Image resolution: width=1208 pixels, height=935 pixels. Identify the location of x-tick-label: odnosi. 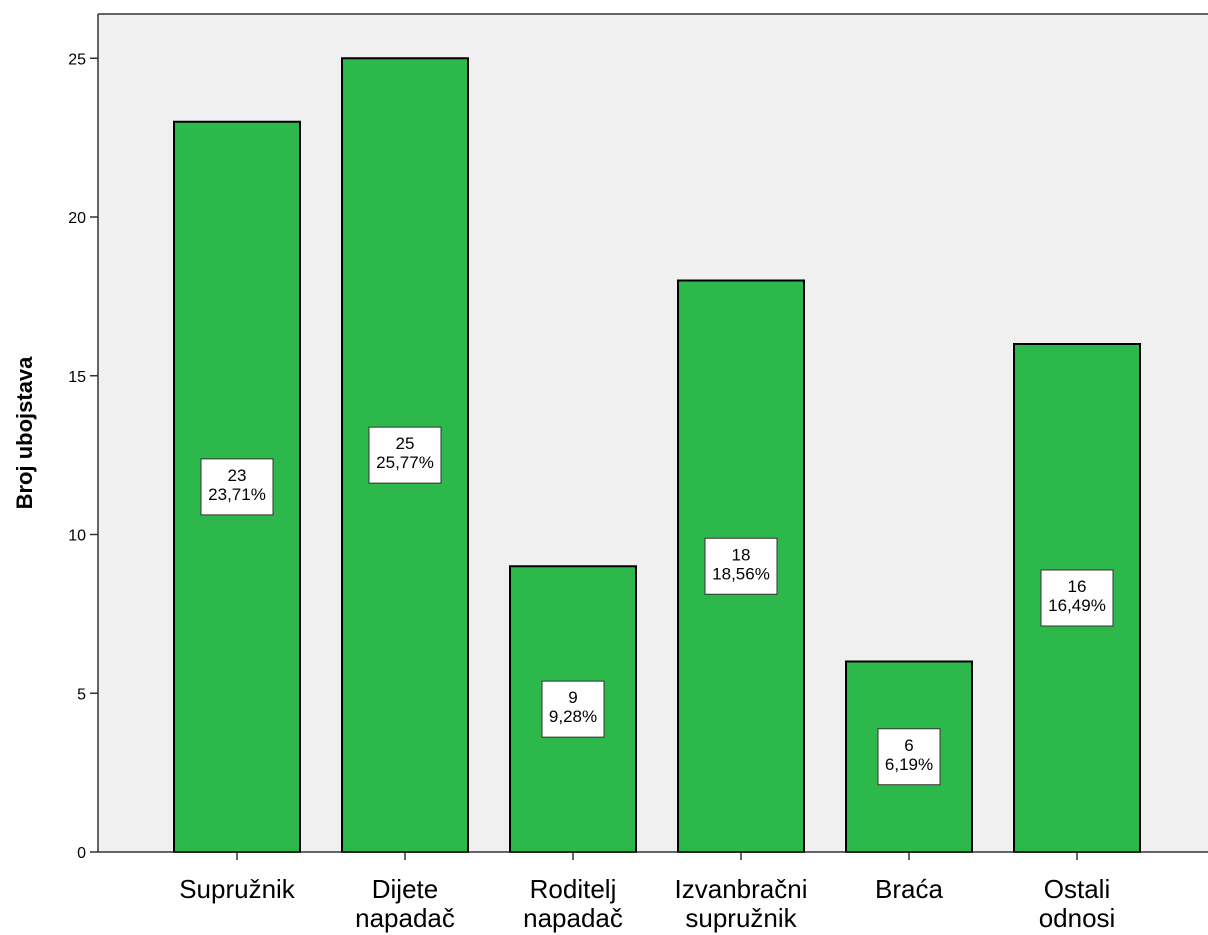
(1077, 918).